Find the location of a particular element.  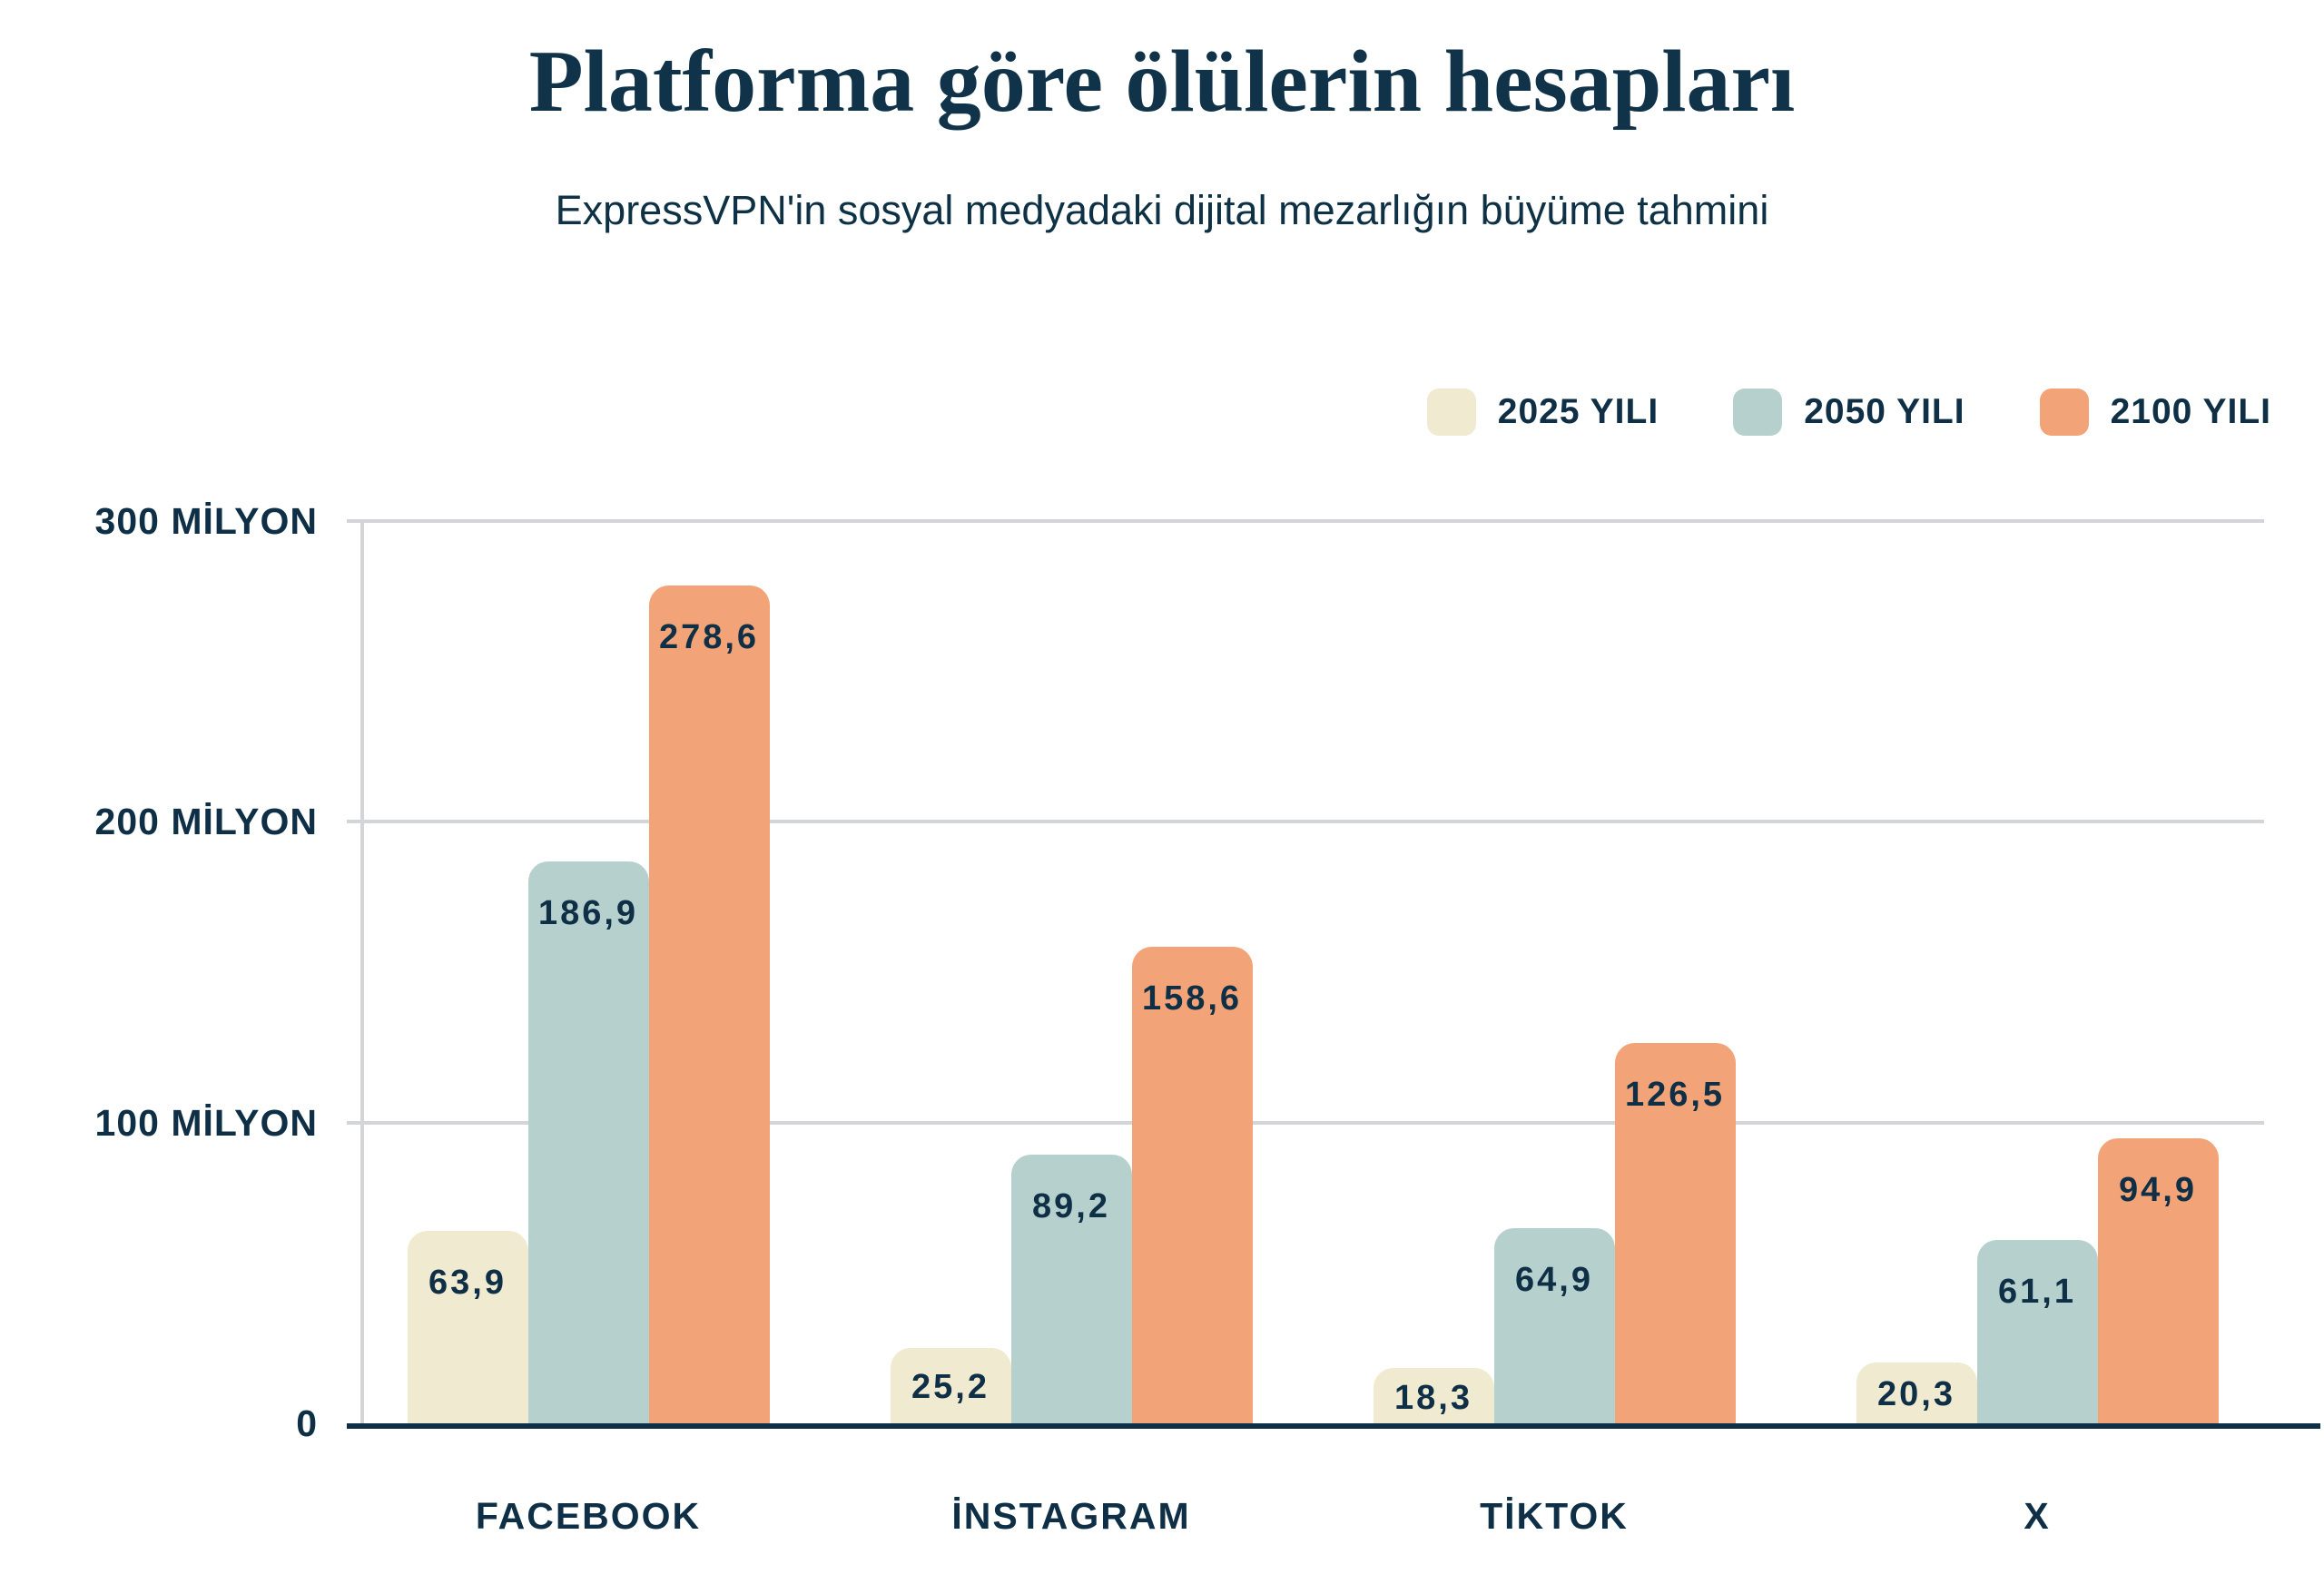

legend-label: 2100 YILI is located at coordinates (2190, 411).